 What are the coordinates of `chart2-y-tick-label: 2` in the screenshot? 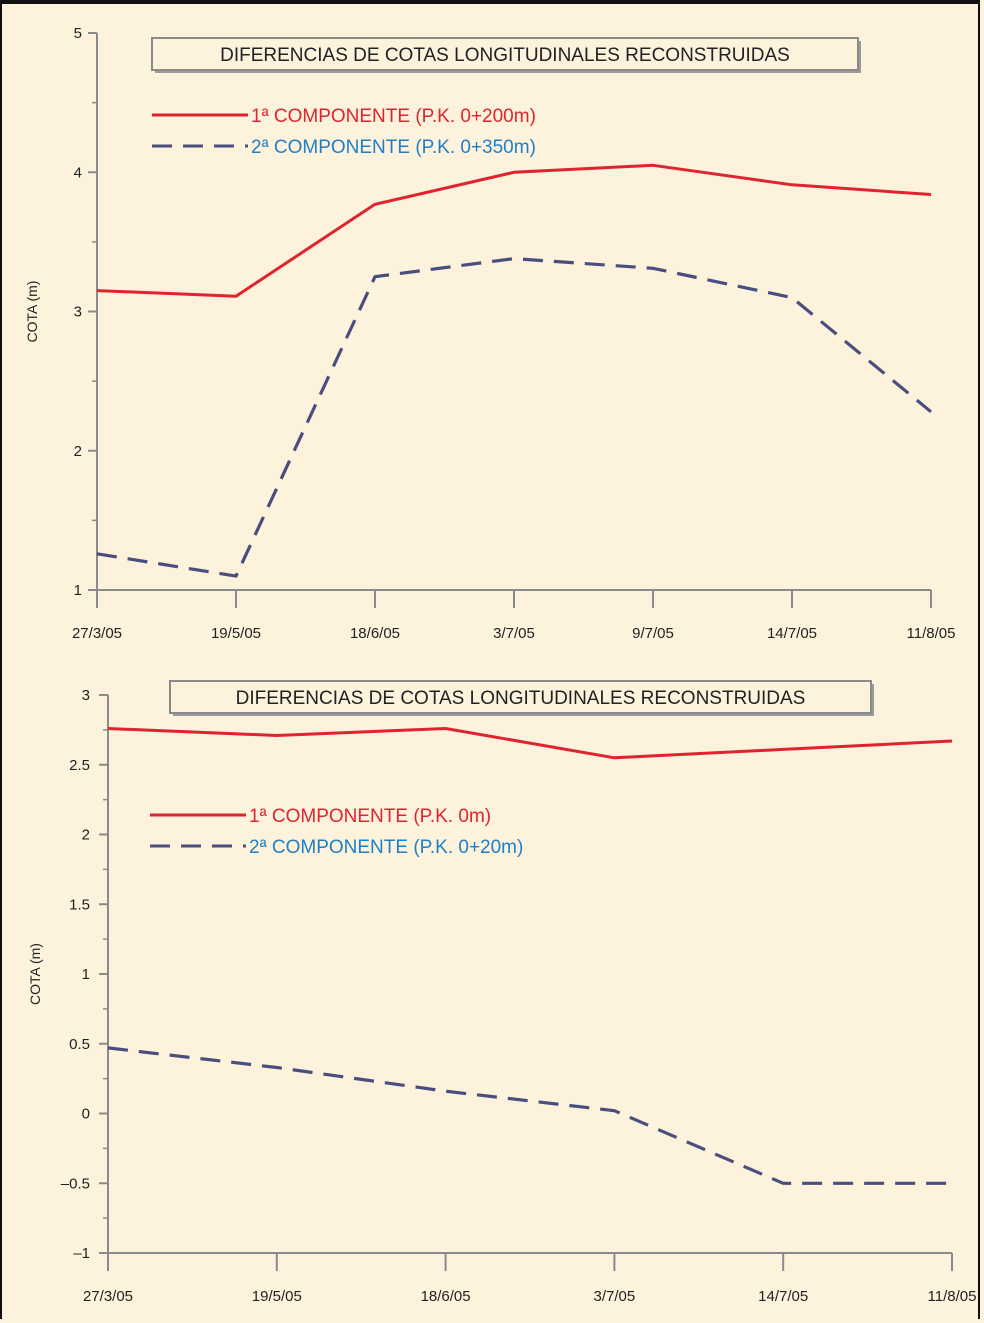 It's located at (86, 835).